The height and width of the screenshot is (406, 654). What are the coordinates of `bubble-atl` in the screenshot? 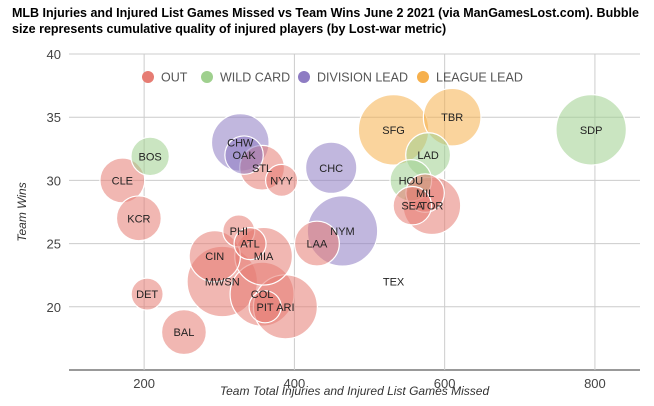 It's located at (250, 244).